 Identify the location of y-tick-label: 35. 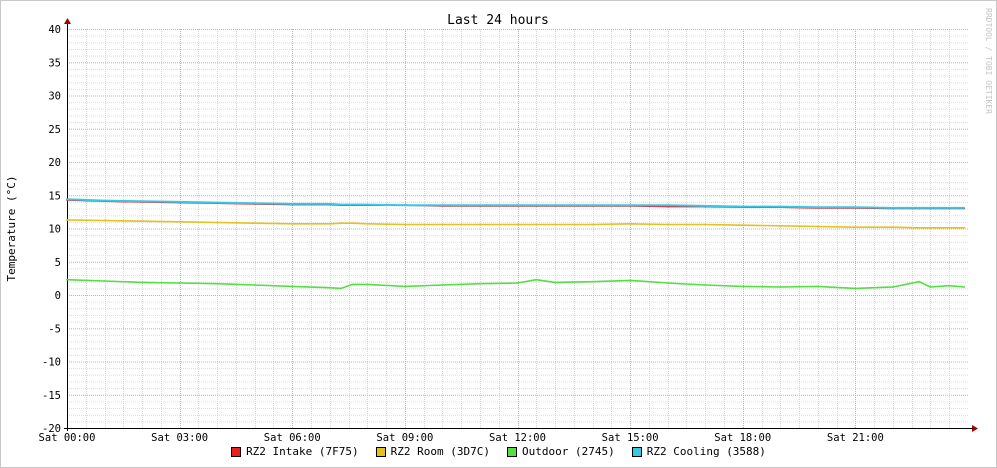
(54, 63).